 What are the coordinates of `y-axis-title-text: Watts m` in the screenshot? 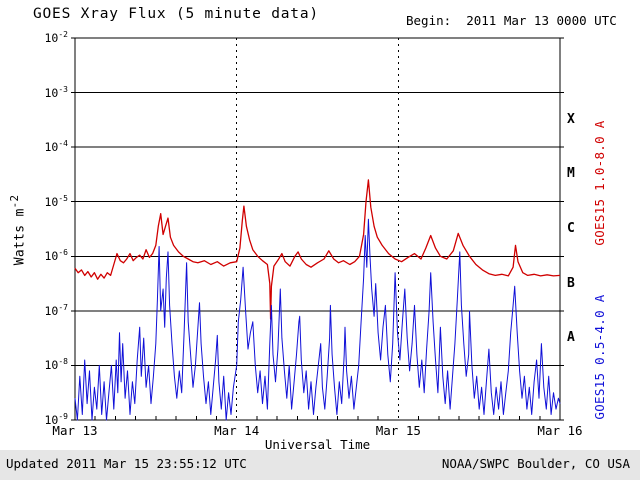 It's located at (20, 237).